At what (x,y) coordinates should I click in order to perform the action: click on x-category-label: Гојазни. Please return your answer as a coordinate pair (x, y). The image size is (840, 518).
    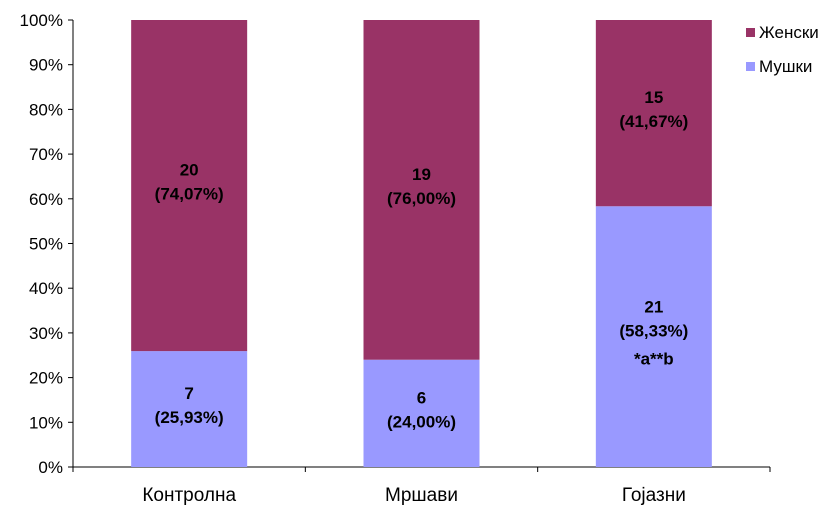
    Looking at the image, I should click on (654, 495).